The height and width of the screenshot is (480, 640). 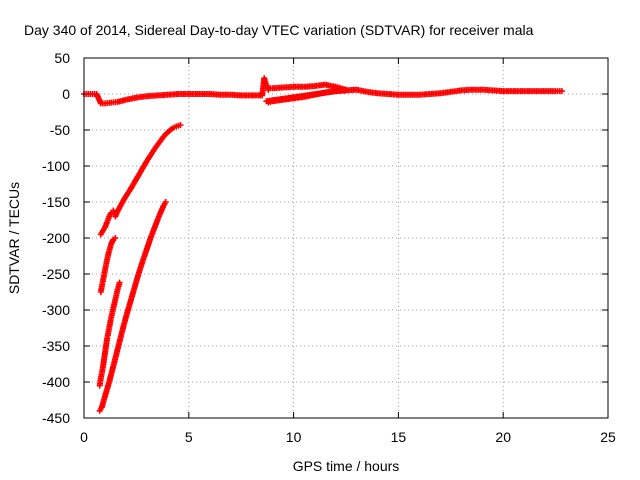 I want to click on y-tick-label: -400, so click(x=56, y=382).